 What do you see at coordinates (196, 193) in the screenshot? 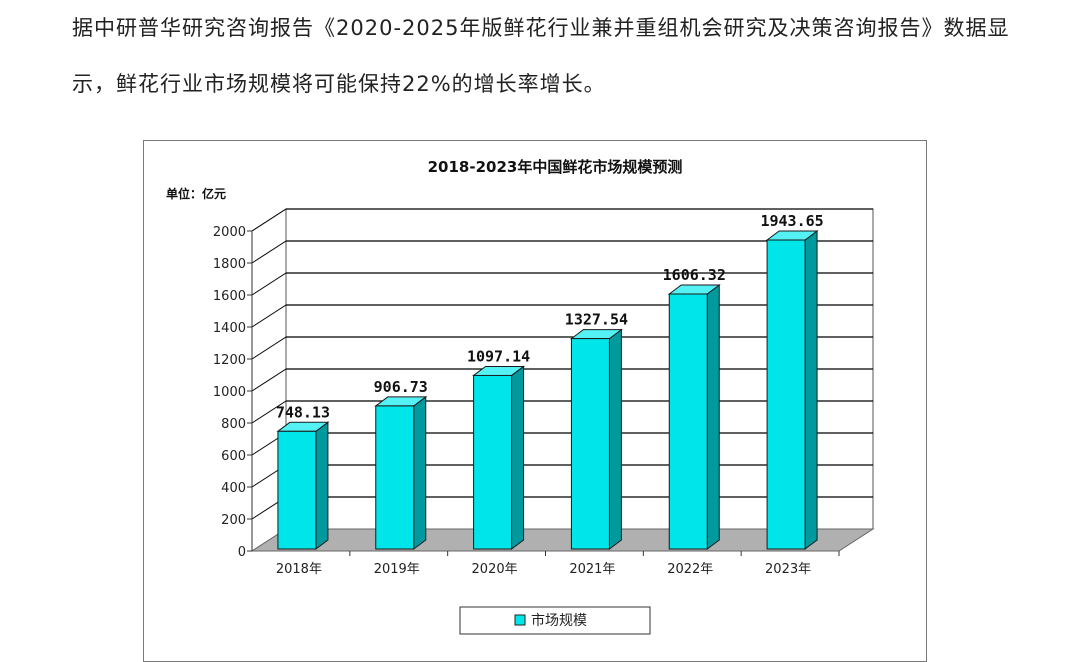
I see `unit-label: 单位：亿元` at bounding box center [196, 193].